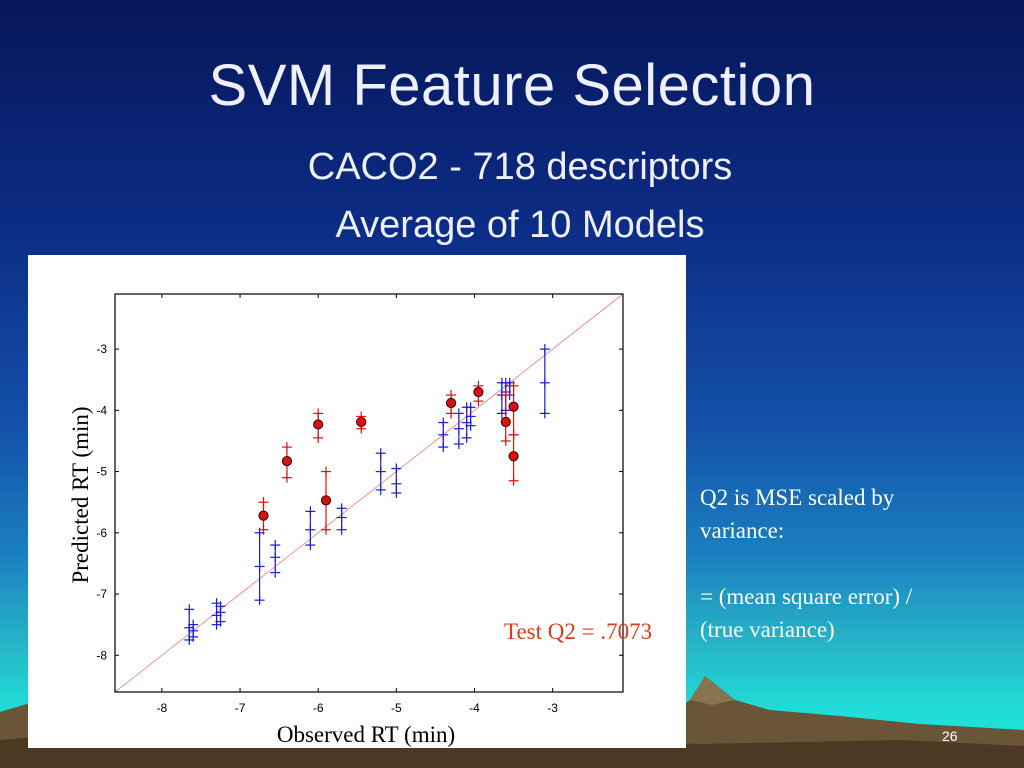  Describe the element at coordinates (101, 349) in the screenshot. I see `y-tick-label: -3` at that location.